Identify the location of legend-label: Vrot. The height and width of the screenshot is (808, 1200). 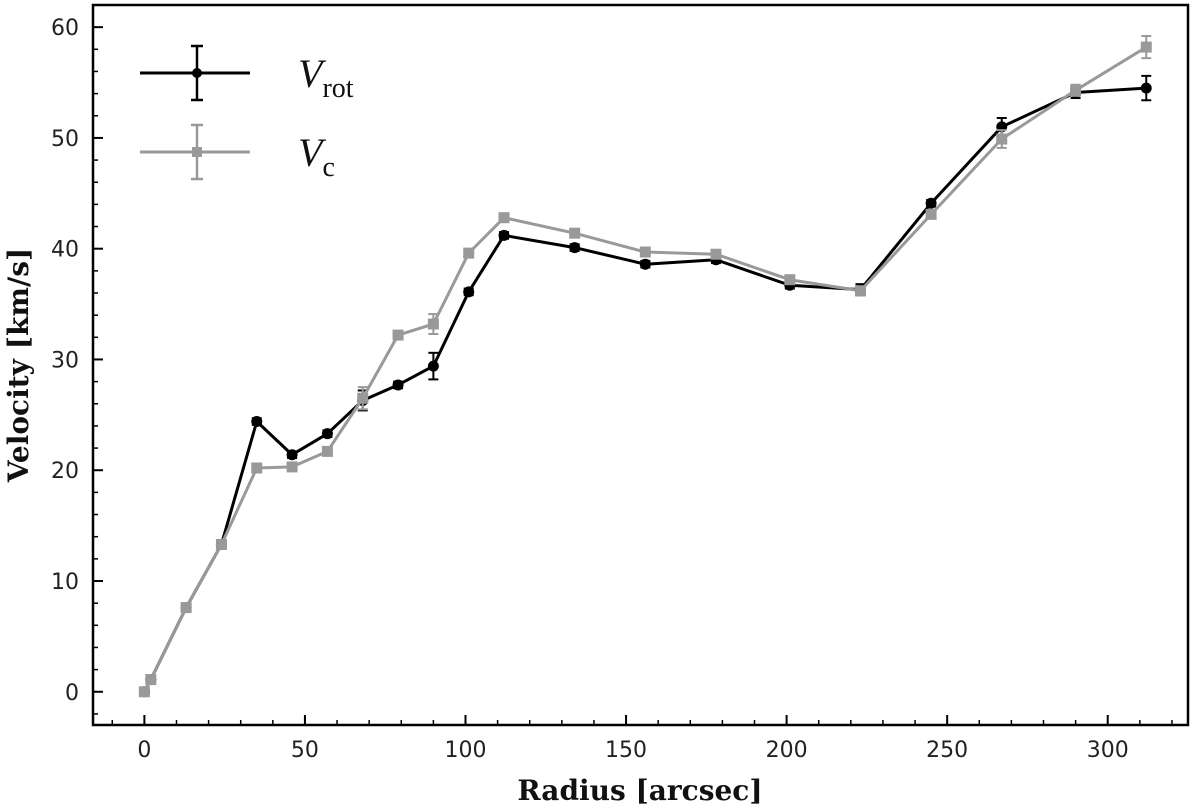
(326, 77).